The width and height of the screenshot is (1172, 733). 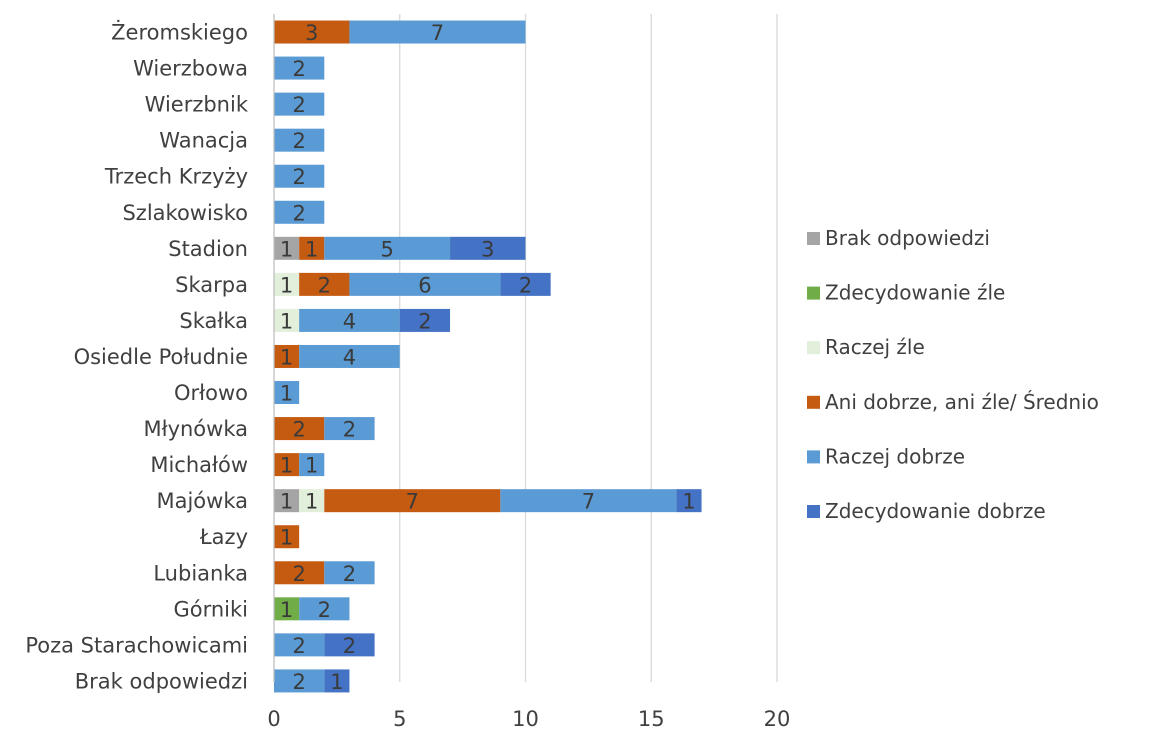 I want to click on x-tick-label: 20, so click(x=777, y=719).